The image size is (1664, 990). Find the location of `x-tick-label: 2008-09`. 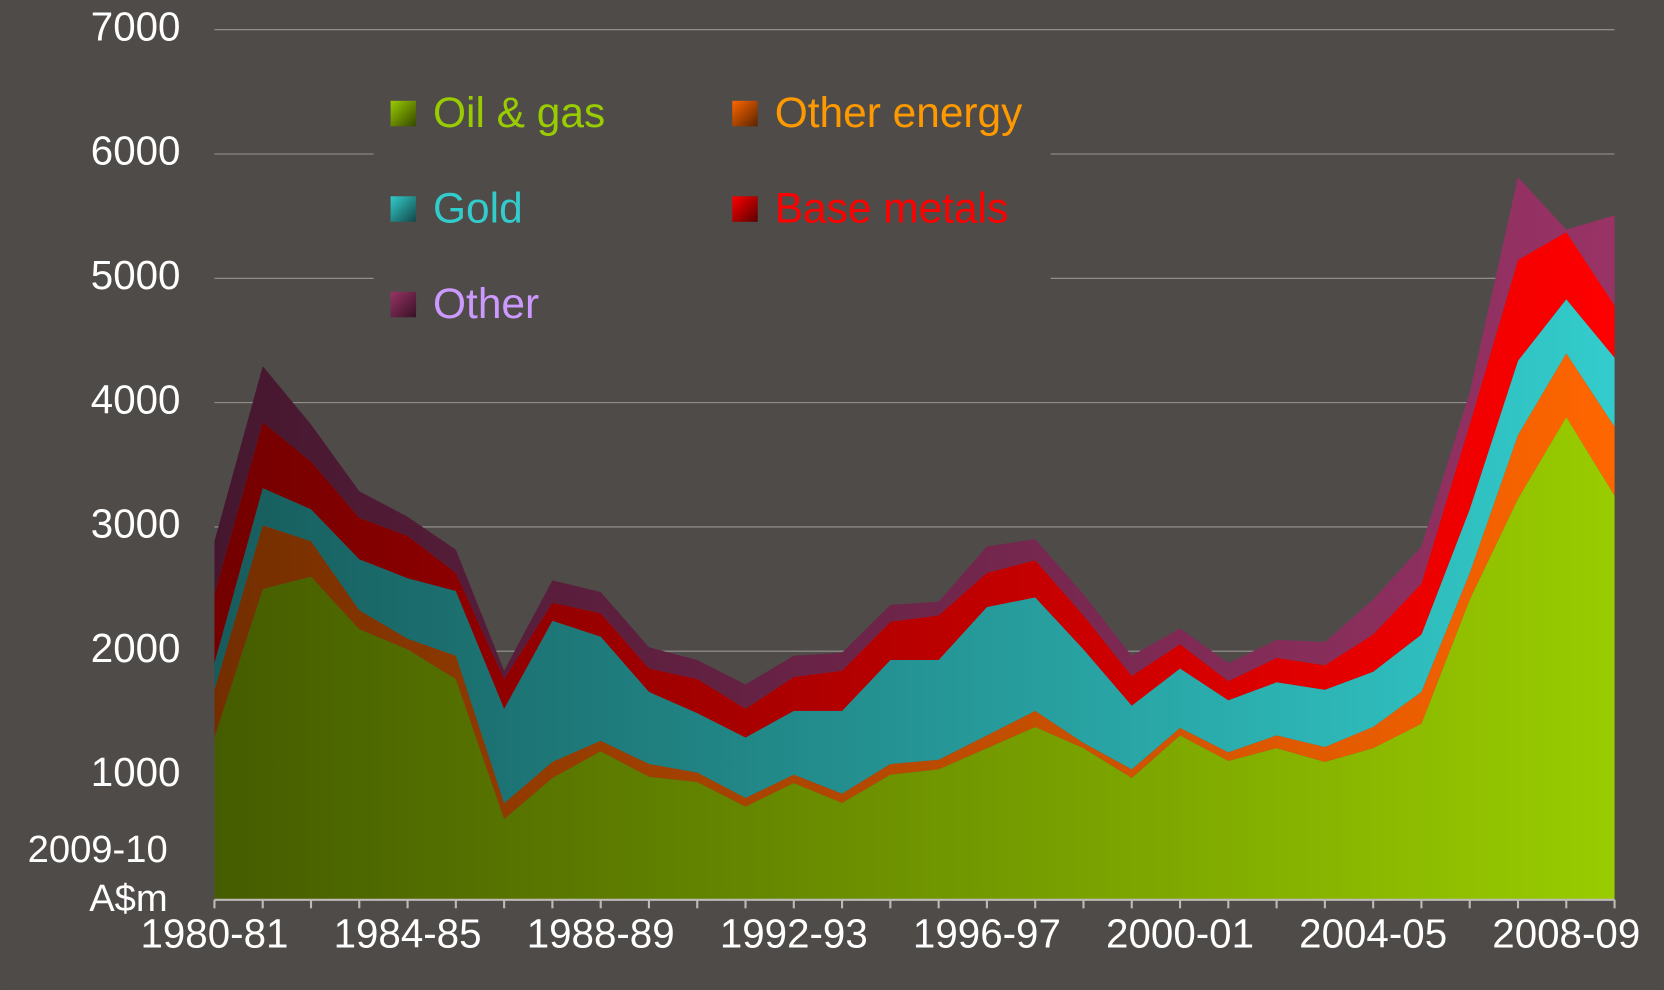

x-tick-label: 2008-09 is located at coordinates (1566, 934).